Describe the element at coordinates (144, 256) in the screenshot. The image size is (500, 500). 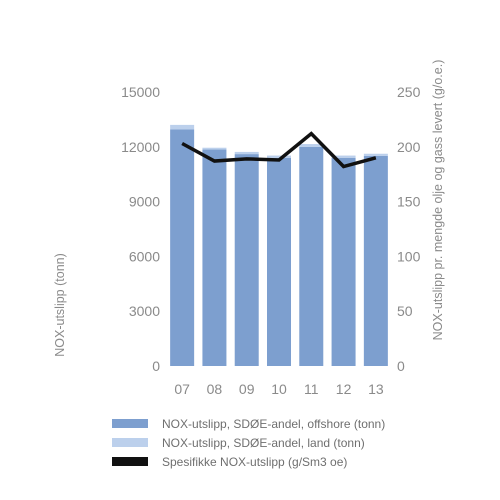
I see `left-tick-label: 6000` at that location.